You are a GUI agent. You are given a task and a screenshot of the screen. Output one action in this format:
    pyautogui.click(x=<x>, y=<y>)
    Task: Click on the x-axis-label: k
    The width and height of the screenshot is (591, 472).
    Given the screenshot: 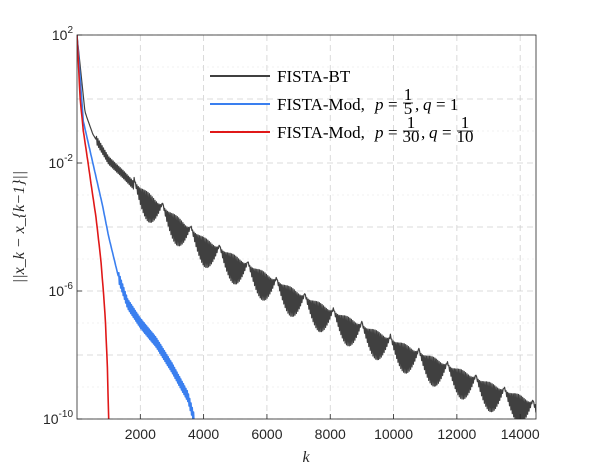 What is the action you would take?
    pyautogui.click(x=306, y=457)
    